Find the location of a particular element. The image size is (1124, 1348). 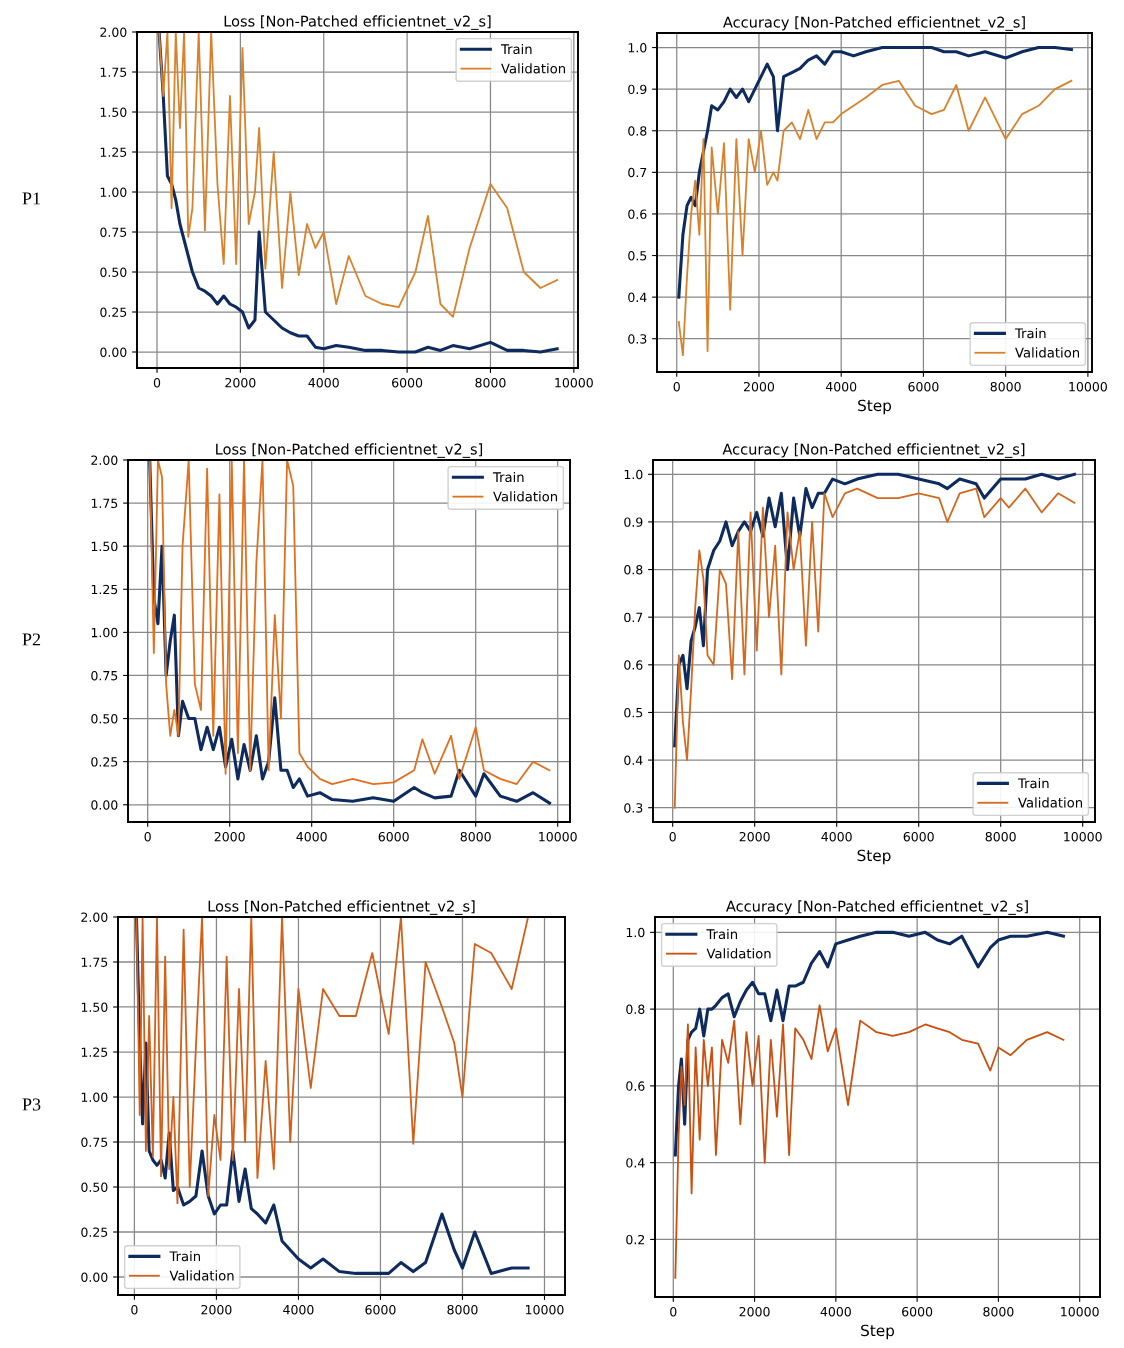

y-tick-label: 0.7 is located at coordinates (633, 617).